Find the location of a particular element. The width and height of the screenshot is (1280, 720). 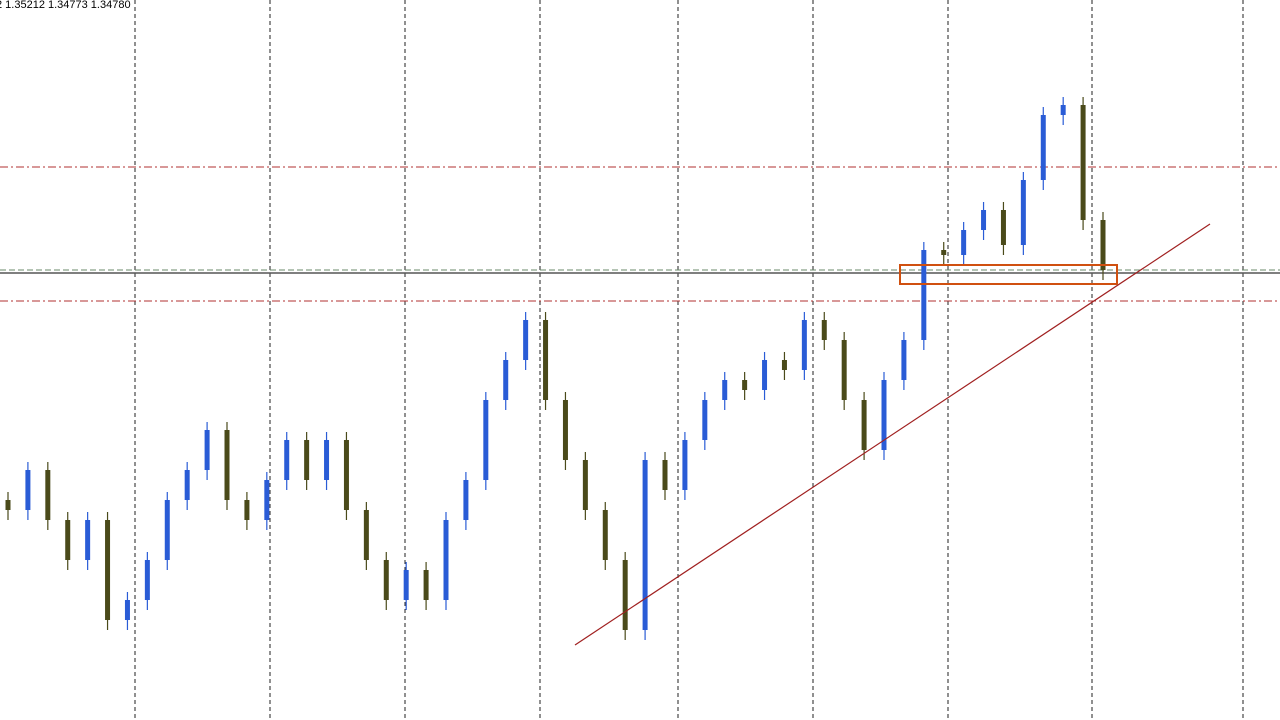

chart-header: 2 1.35212 1.34773 1.34780 is located at coordinates (65, 5).